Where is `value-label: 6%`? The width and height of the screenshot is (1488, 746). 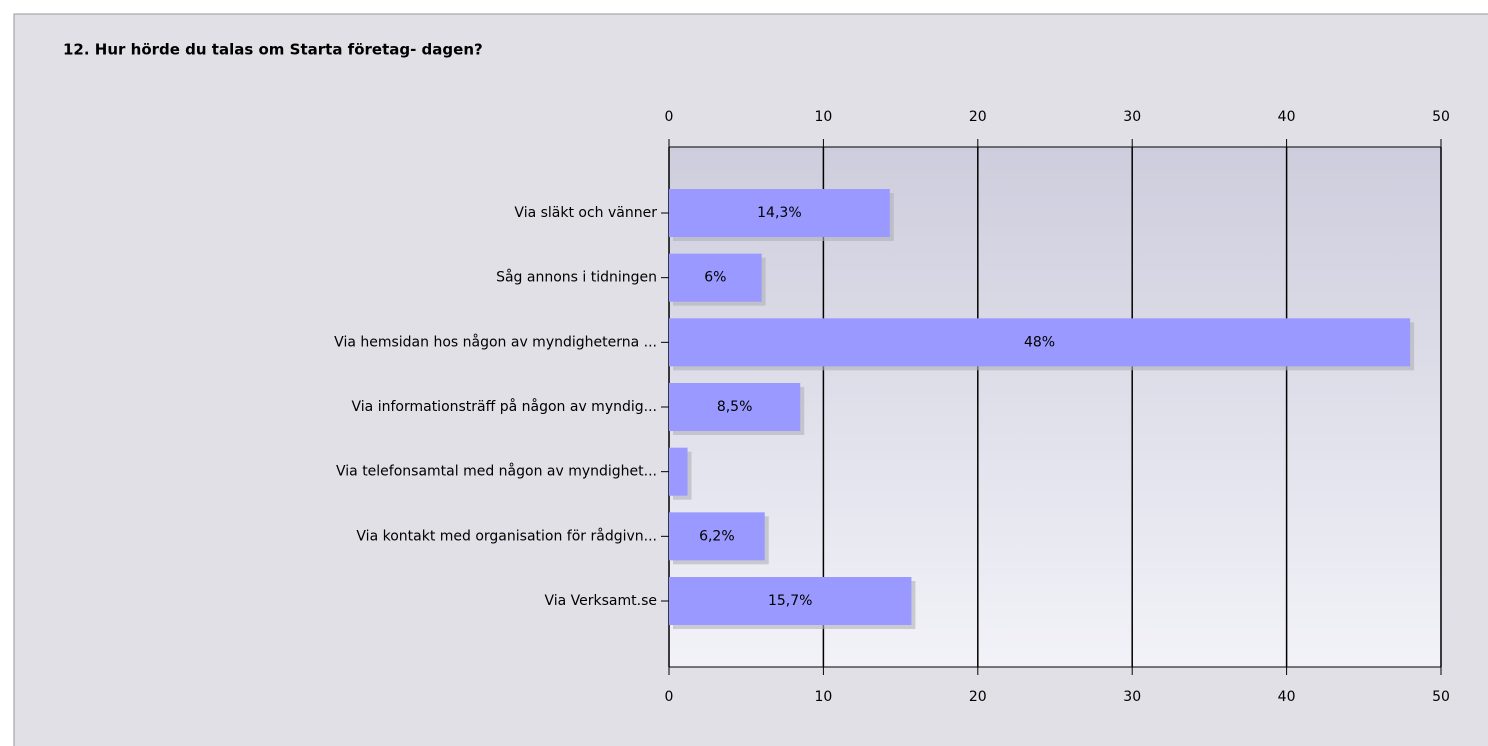 value-label: 6% is located at coordinates (715, 278).